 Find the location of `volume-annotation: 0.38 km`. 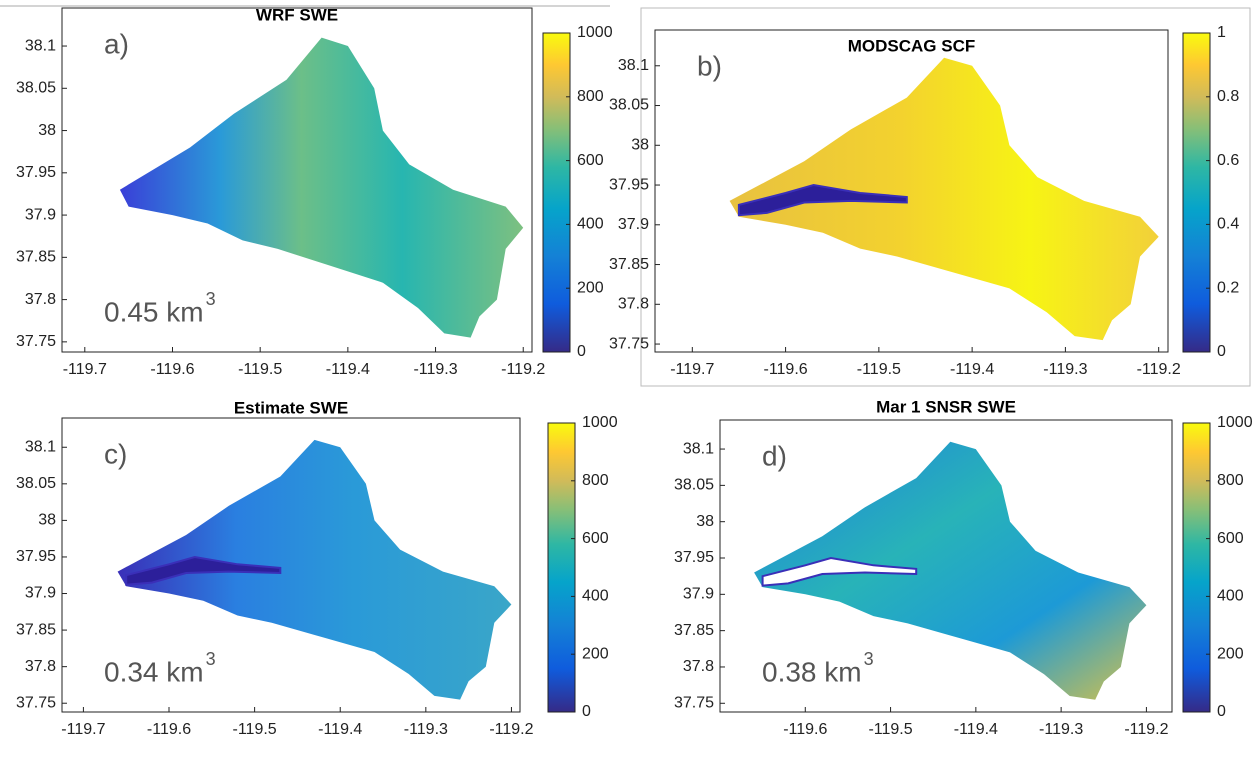

volume-annotation: 0.38 km is located at coordinates (812, 671).